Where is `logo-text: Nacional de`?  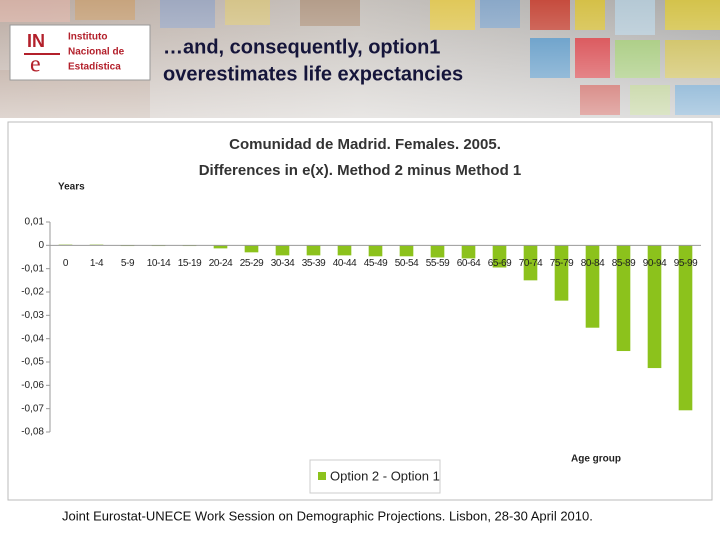
logo-text: Nacional de is located at coordinates (96, 52).